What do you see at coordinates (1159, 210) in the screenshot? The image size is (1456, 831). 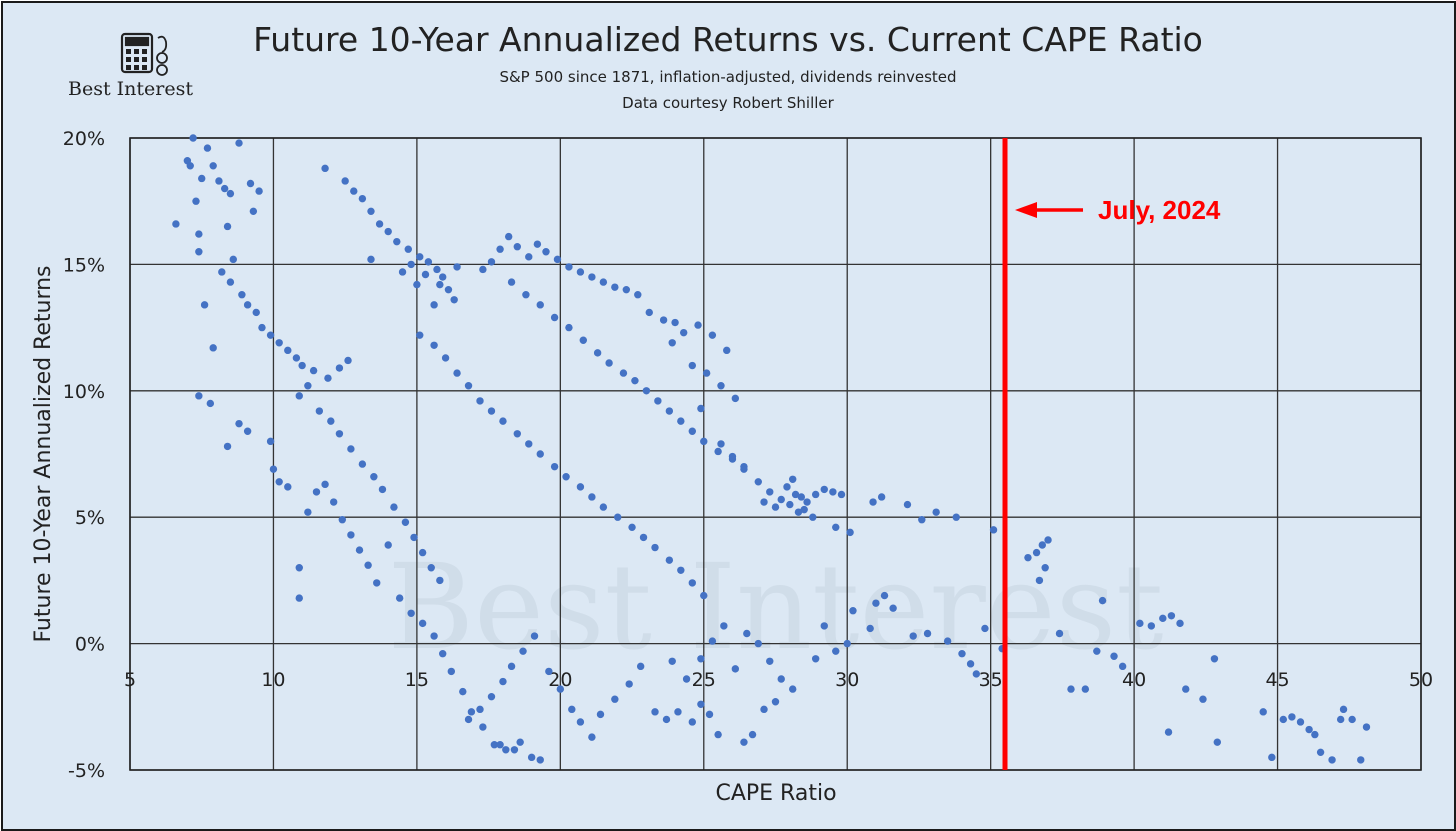 I see `annotation-label: July, 2024` at bounding box center [1159, 210].